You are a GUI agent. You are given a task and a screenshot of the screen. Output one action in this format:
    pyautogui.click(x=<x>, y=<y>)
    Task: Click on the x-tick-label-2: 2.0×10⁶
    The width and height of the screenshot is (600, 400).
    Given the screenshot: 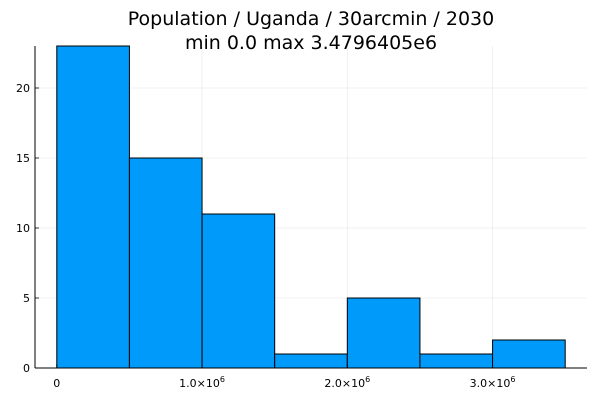 What is the action you would take?
    pyautogui.click(x=347, y=382)
    